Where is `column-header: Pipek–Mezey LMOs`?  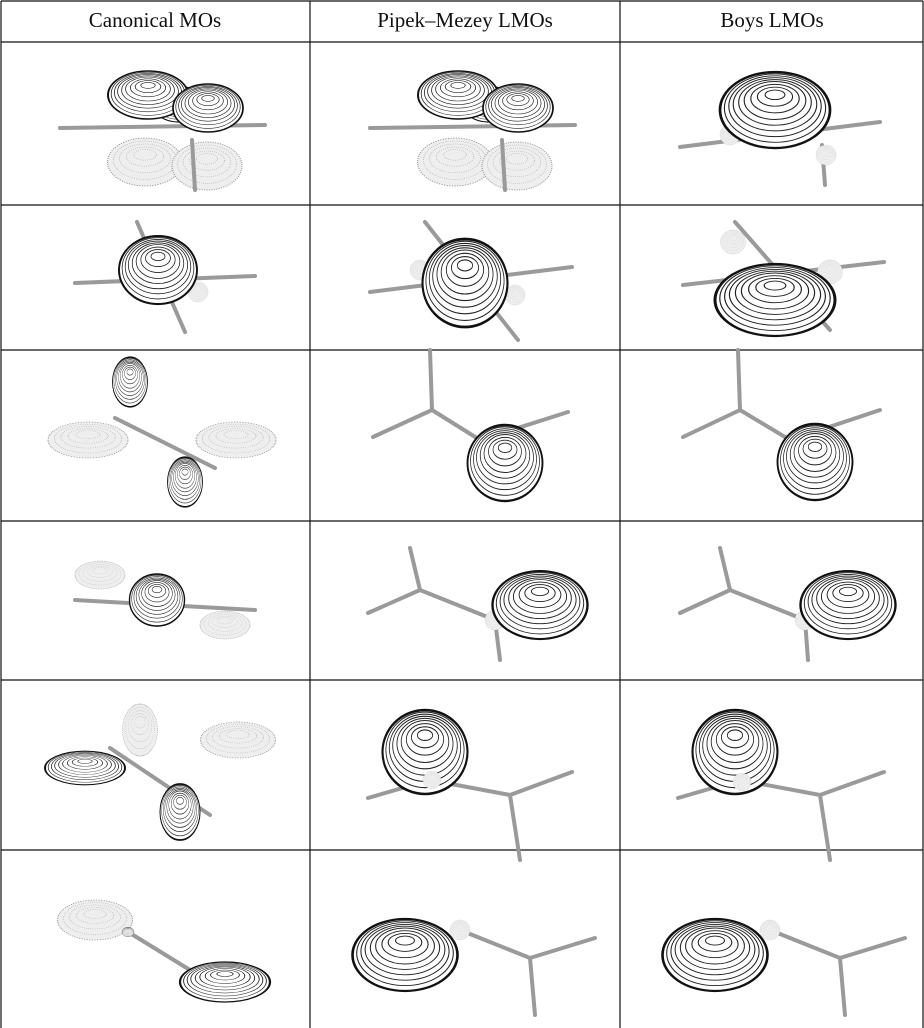 column-header: Pipek–Mezey LMOs is located at coordinates (465, 20).